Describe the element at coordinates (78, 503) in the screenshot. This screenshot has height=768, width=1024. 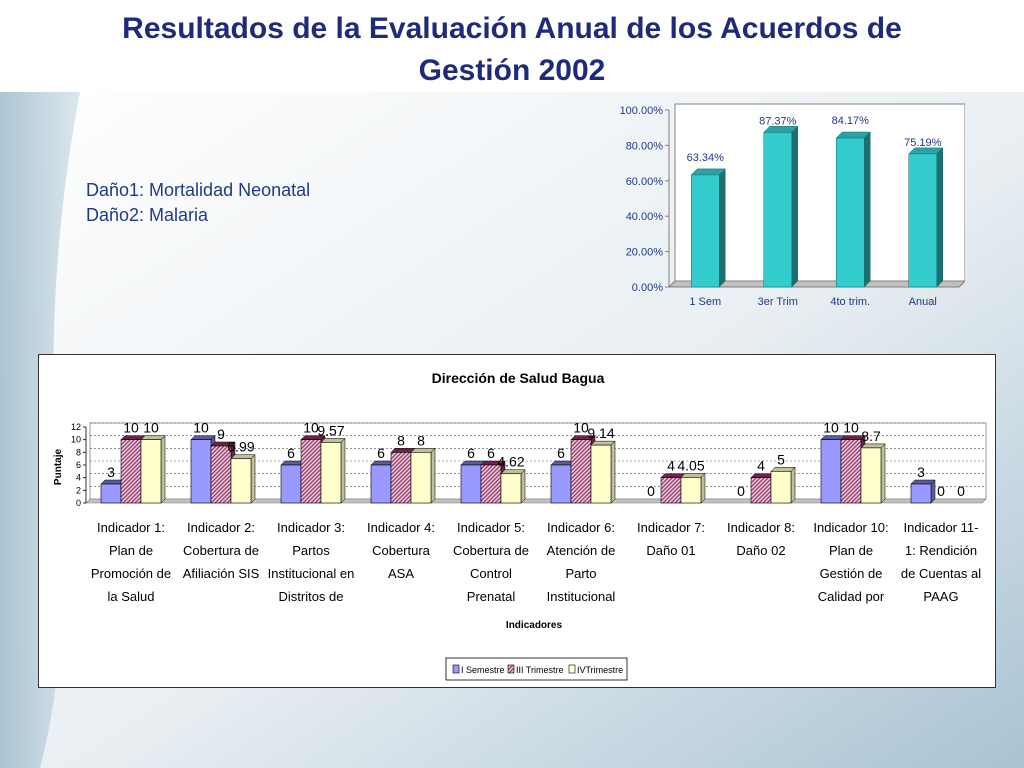
I see `y-tick-label: 0` at that location.